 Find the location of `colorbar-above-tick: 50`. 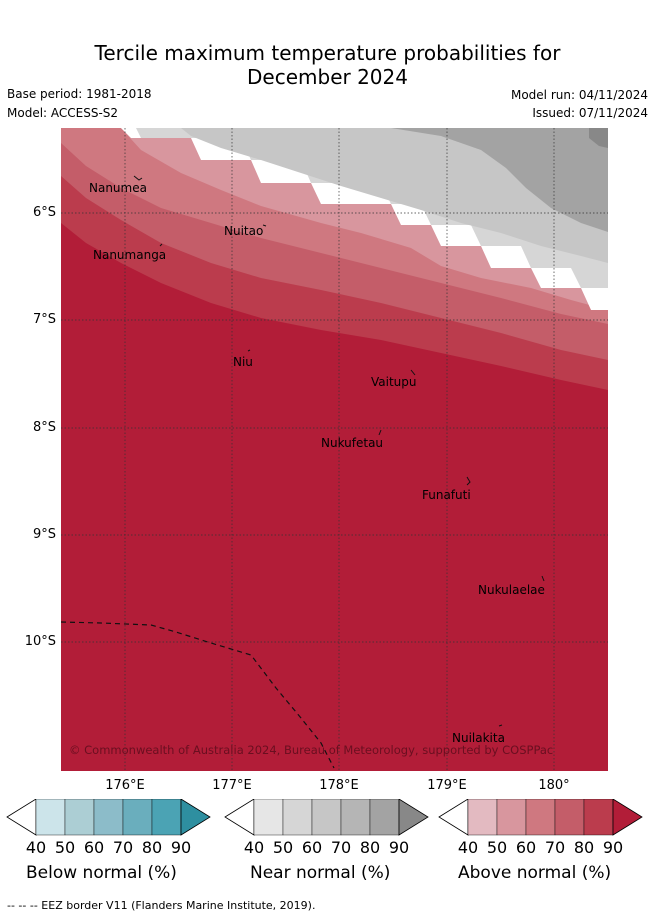

colorbar-above-tick: 50 is located at coordinates (497, 847).